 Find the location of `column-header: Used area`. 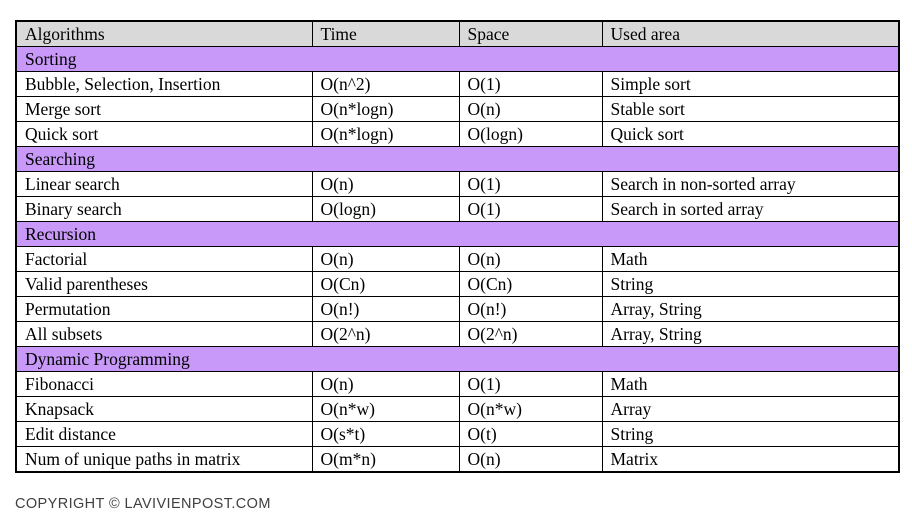

column-header: Used area is located at coordinates (750, 33).